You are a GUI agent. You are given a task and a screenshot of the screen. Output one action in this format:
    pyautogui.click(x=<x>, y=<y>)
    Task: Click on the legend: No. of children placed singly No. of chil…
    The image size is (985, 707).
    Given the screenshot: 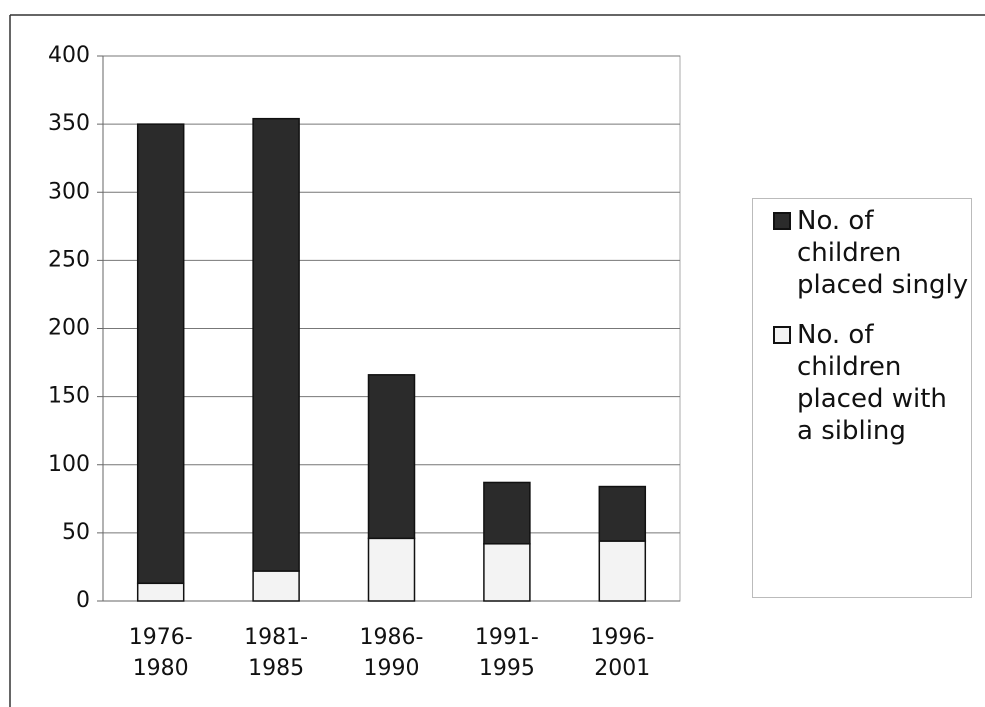 What is the action you would take?
    pyautogui.click(x=862, y=398)
    